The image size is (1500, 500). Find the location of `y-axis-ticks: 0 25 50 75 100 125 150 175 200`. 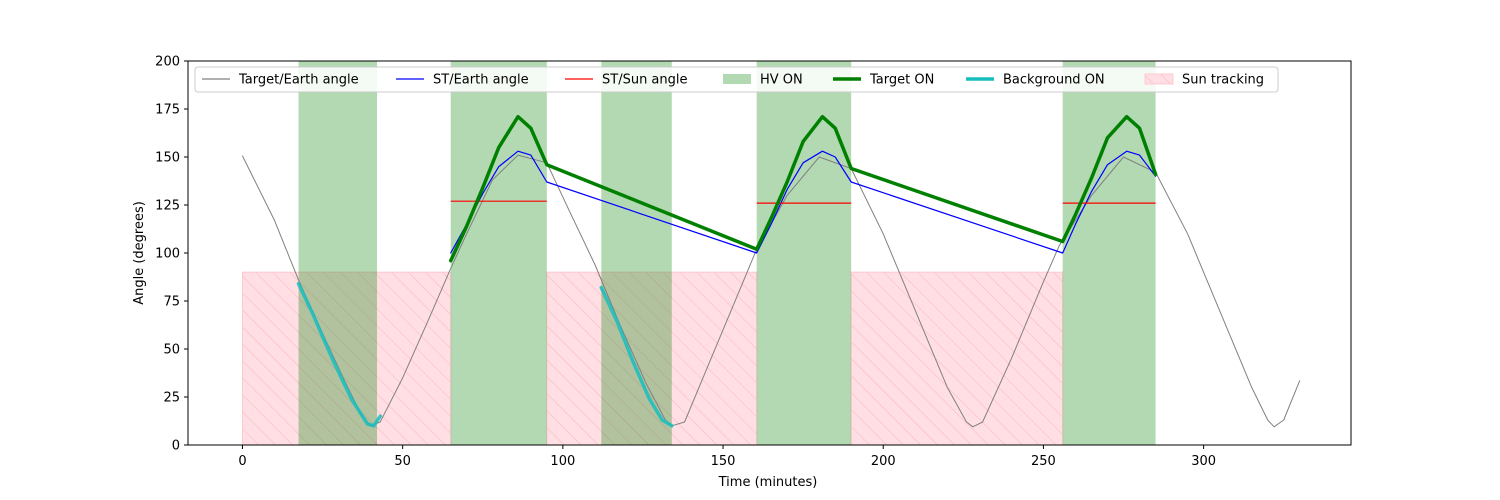

y-axis-ticks: 0 25 50 75 100 125 150 175 200 is located at coordinates (171, 254).